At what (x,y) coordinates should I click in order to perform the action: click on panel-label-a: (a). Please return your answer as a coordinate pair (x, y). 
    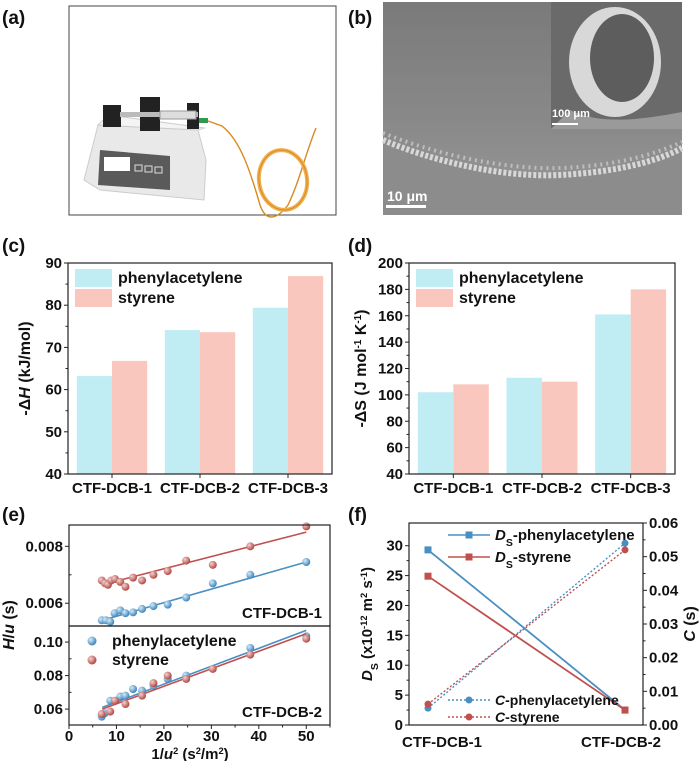
    Looking at the image, I should click on (13, 18).